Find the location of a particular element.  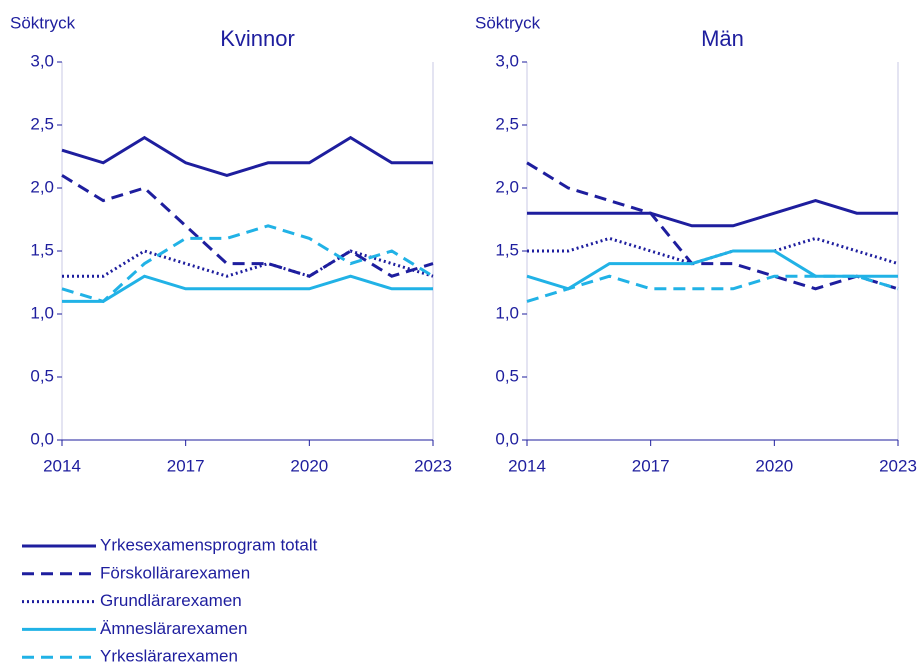

legend-label: Ämneslärarexamen is located at coordinates (173, 628).